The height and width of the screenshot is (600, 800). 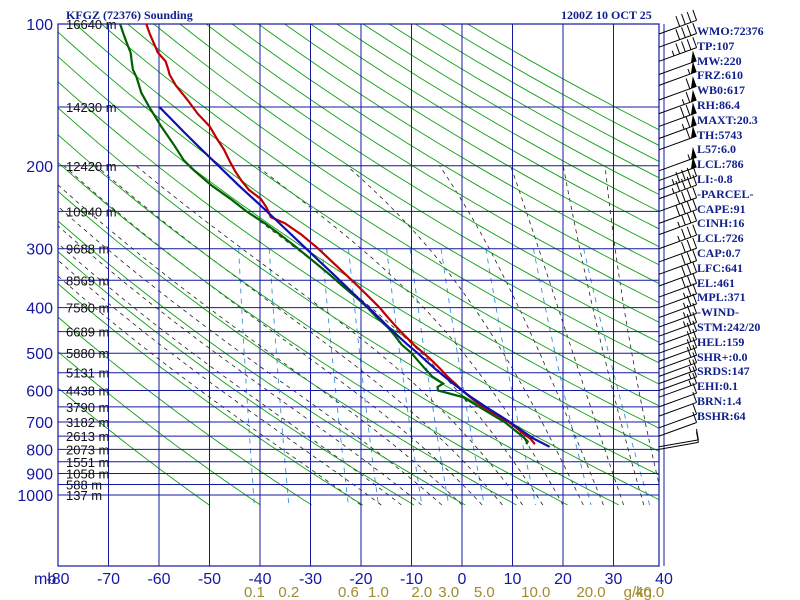 What do you see at coordinates (39, 25) in the screenshot?
I see `pressure-tick-label: 100` at bounding box center [39, 25].